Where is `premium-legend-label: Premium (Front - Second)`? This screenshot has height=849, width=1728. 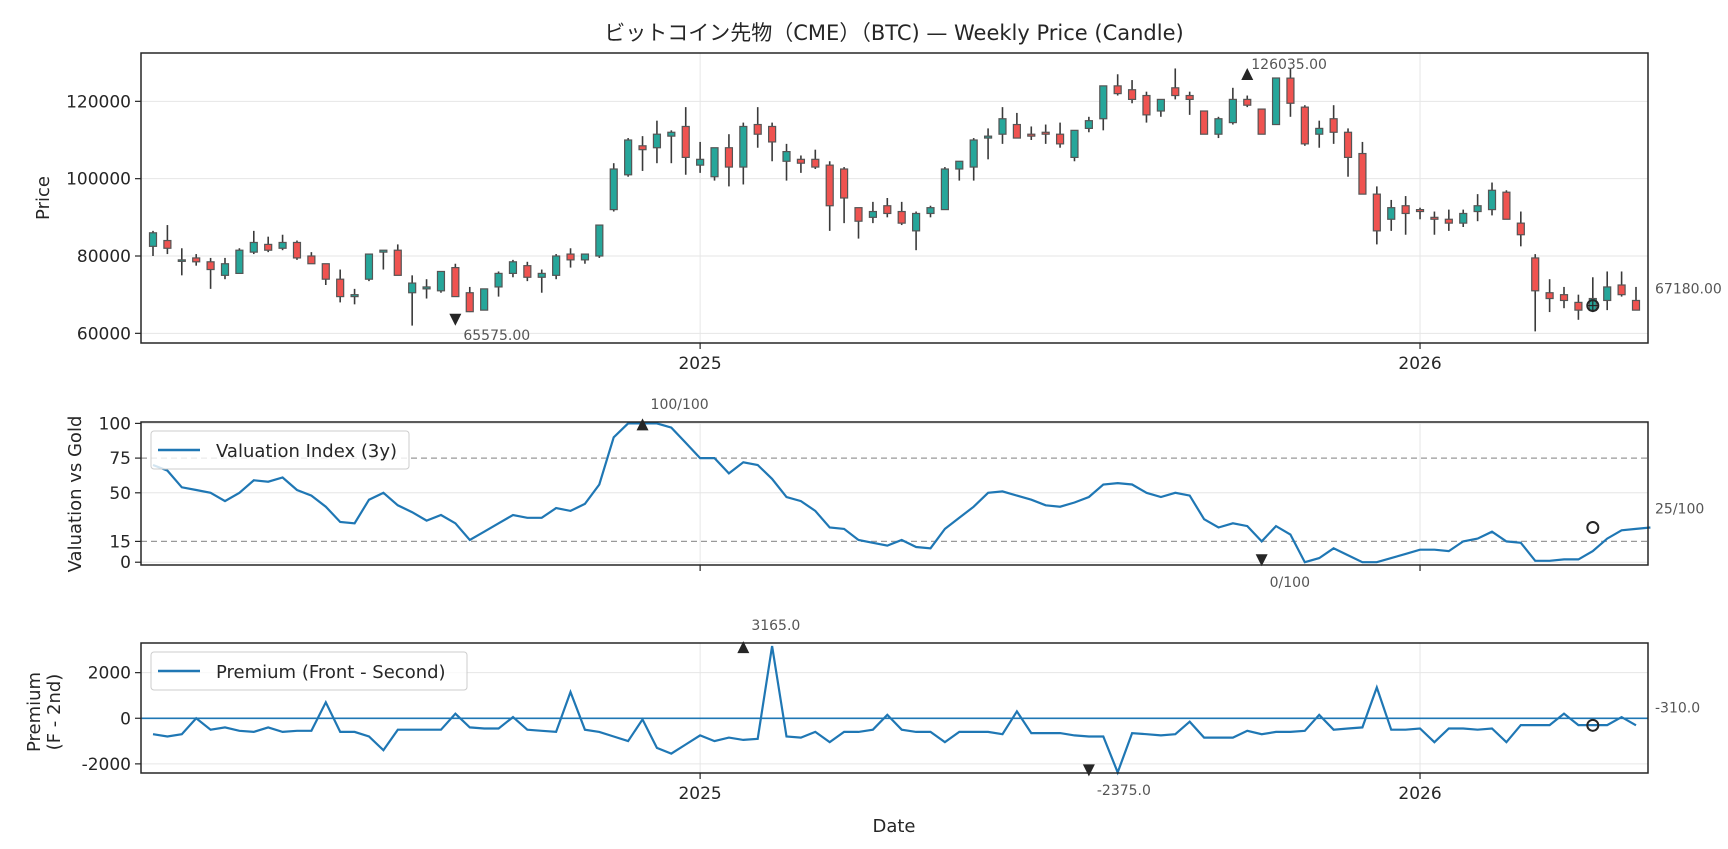 premium-legend-label: Premium (Front - Second) is located at coordinates (331, 672).